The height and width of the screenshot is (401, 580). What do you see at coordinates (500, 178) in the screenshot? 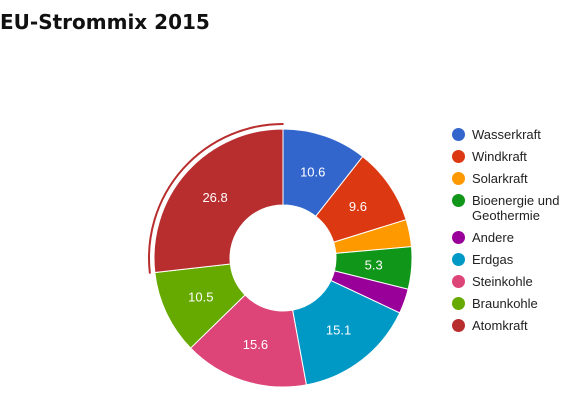
I see `legend-label: Solarkraft` at bounding box center [500, 178].